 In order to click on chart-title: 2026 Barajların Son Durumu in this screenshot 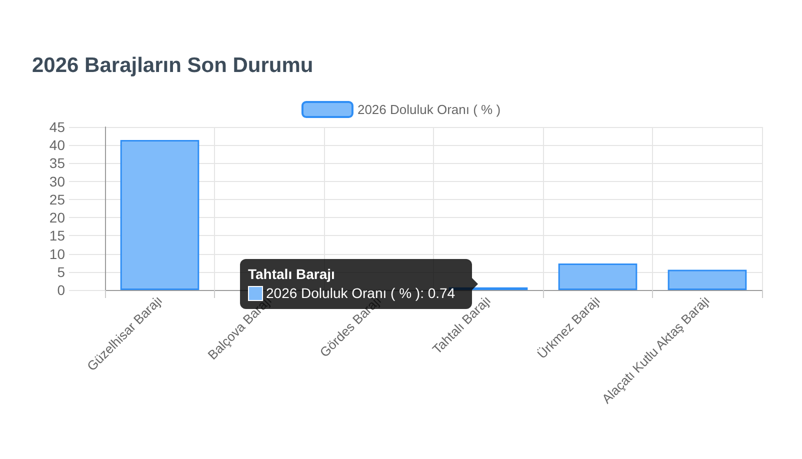, I will do `click(173, 65)`.